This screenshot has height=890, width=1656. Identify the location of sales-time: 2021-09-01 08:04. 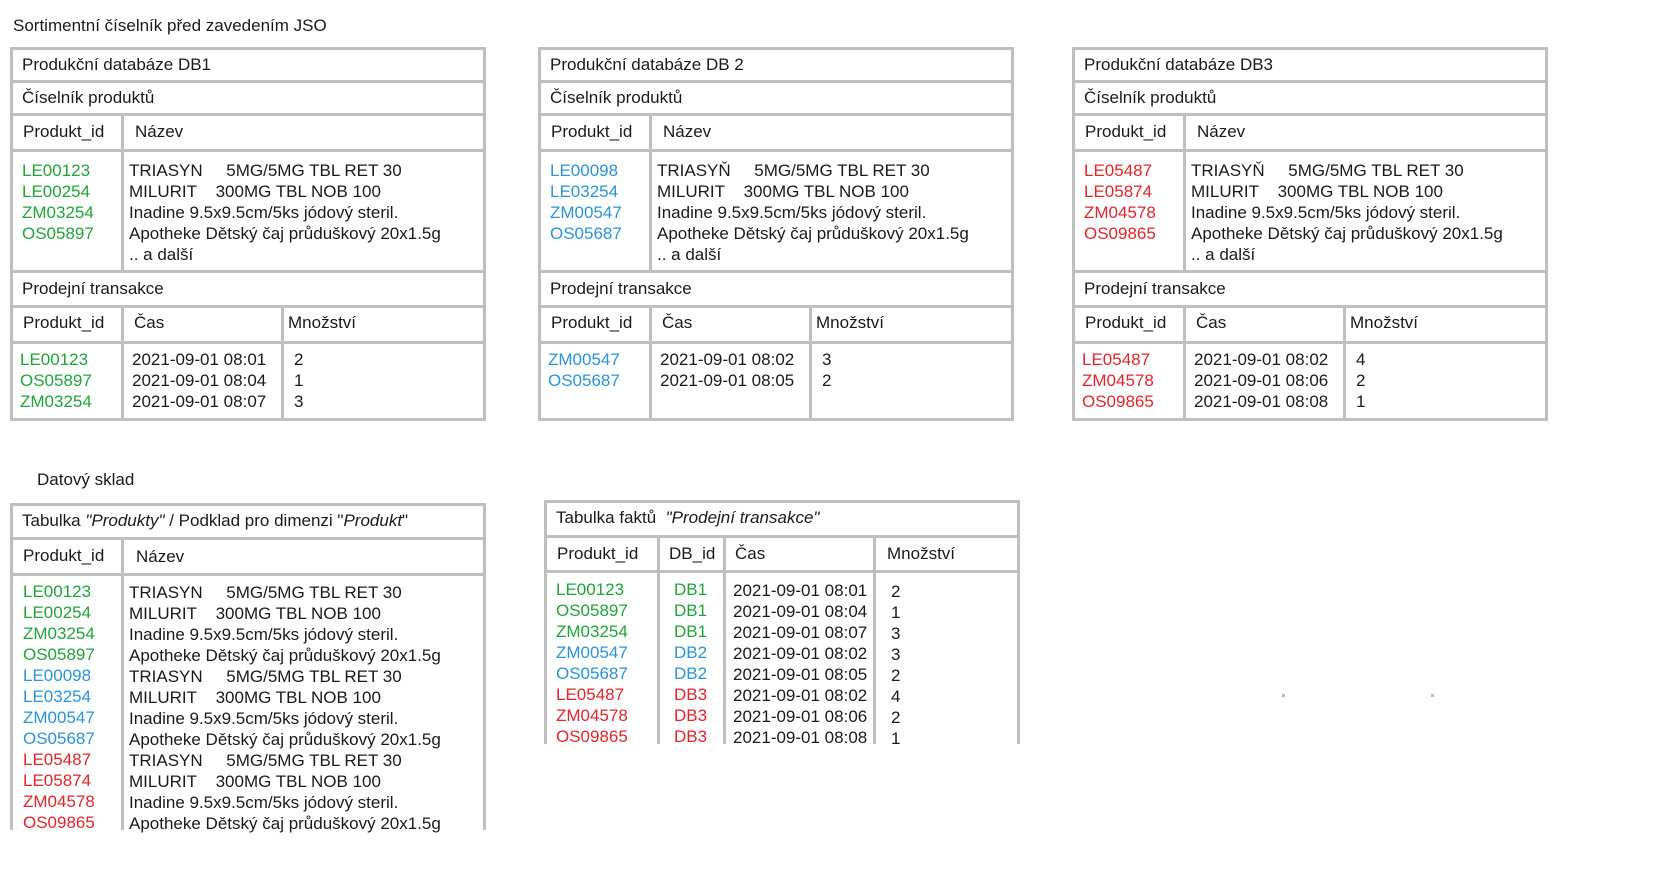
(199, 380).